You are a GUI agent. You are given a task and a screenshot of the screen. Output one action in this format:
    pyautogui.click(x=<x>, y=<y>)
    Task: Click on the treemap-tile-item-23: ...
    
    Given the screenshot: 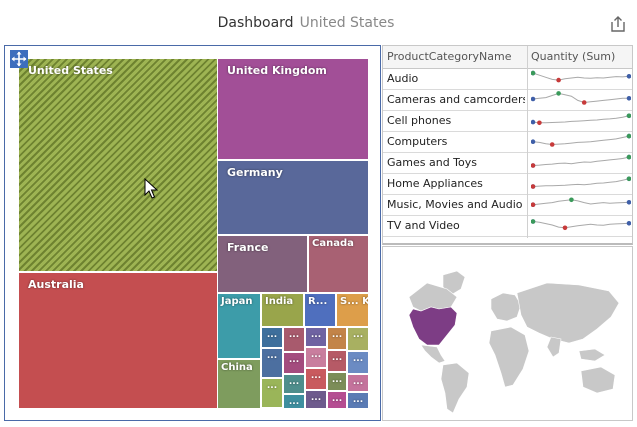 What is the action you would take?
    pyautogui.click(x=316, y=379)
    